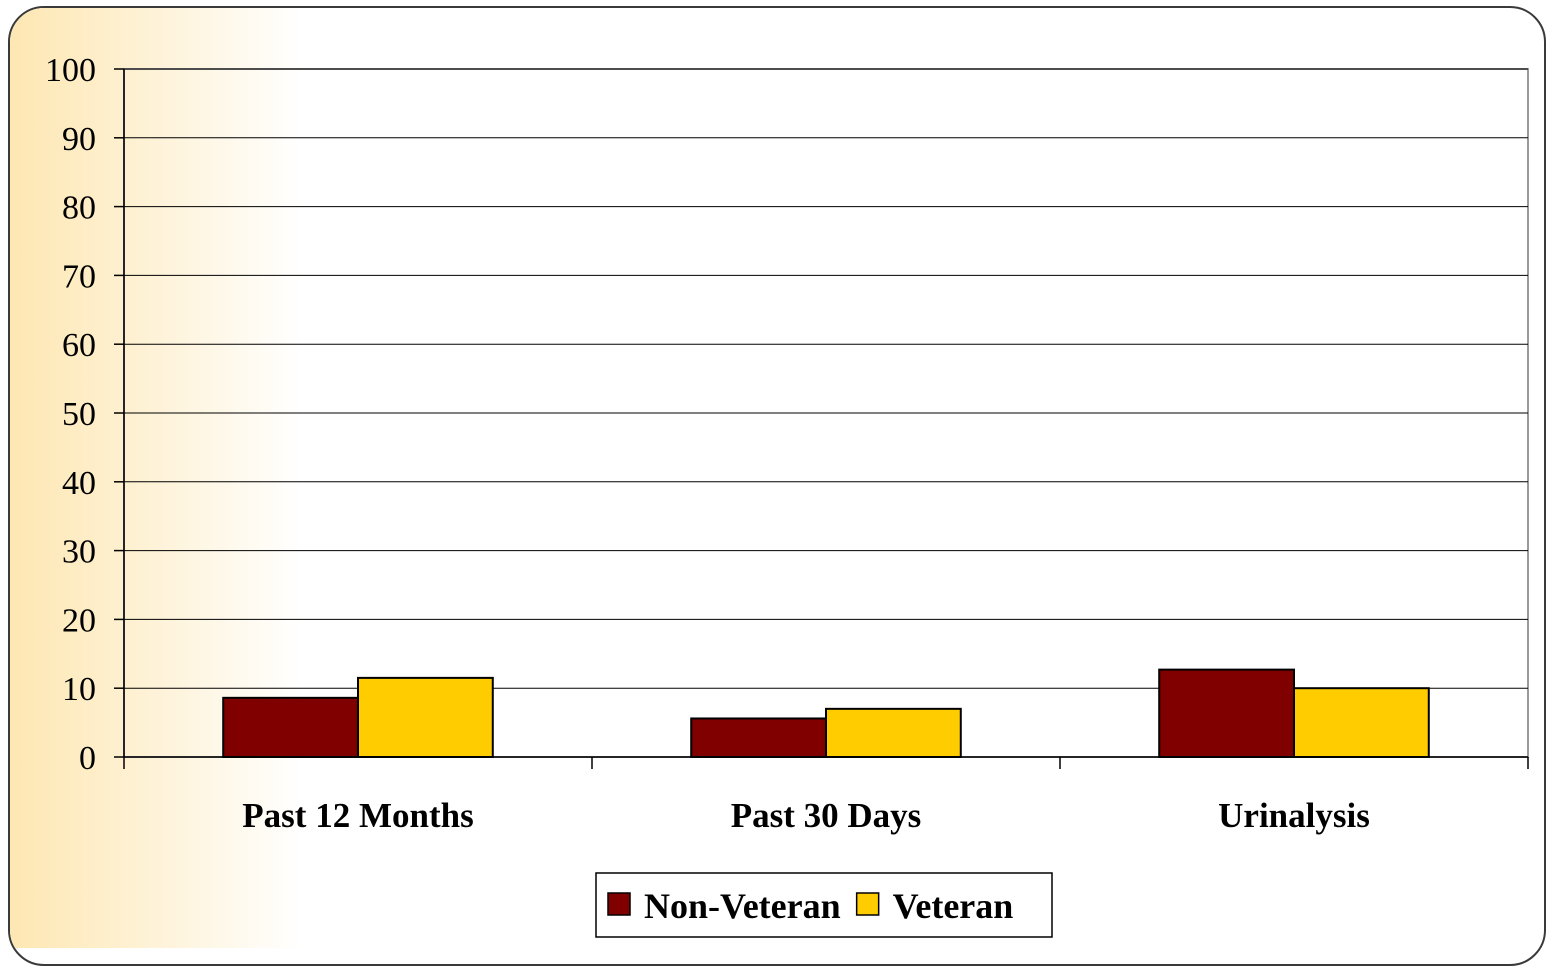 The image size is (1550, 966). What do you see at coordinates (70, 70) in the screenshot?
I see `y-tick-label-100: 100` at bounding box center [70, 70].